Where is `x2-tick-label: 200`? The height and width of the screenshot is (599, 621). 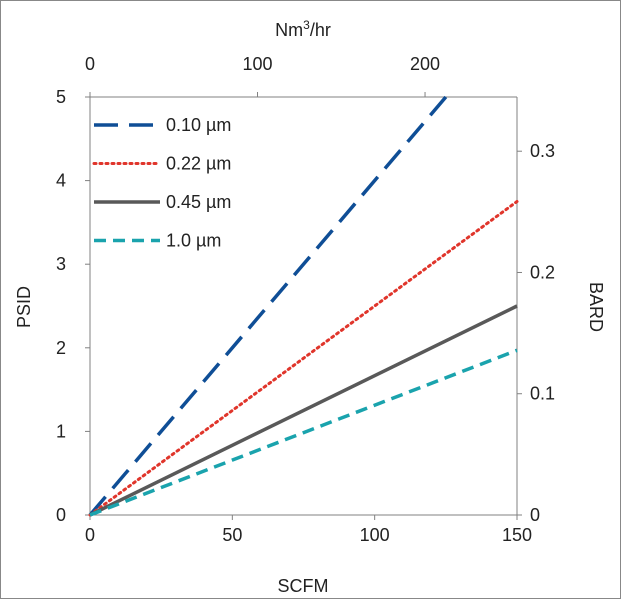
x2-tick-label: 200 is located at coordinates (425, 64).